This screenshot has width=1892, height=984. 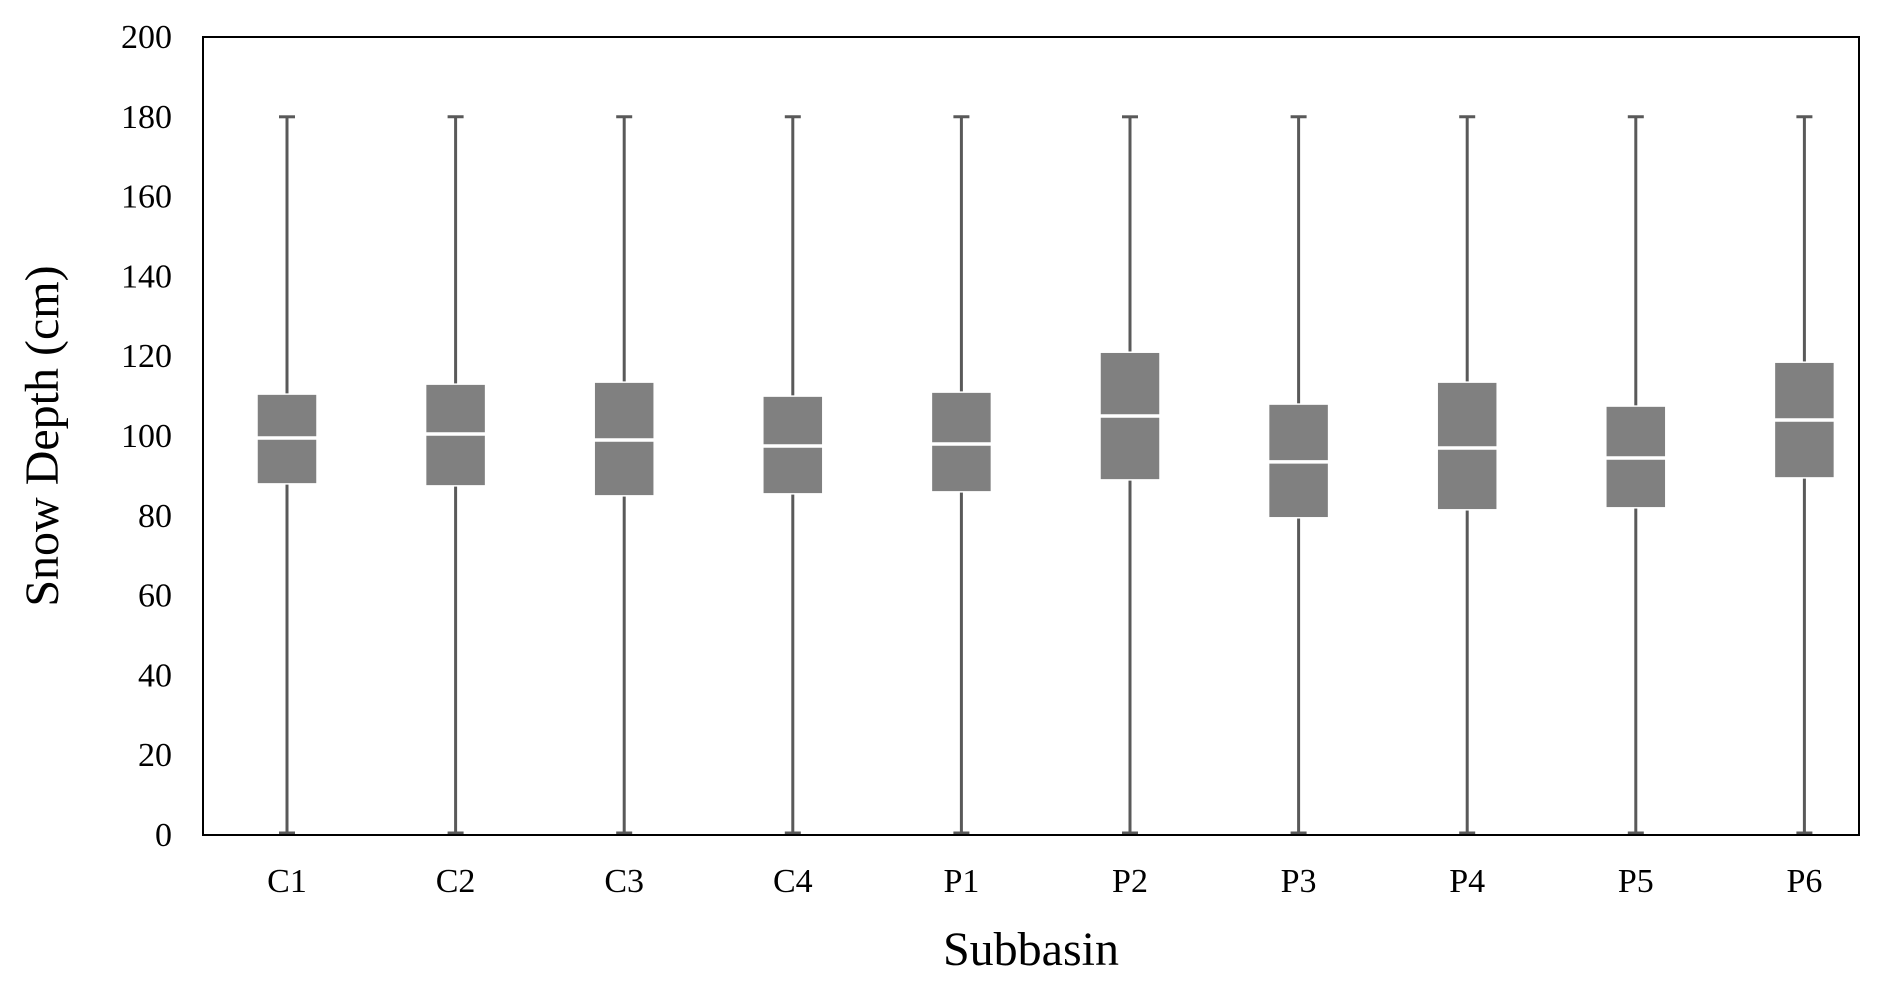 What do you see at coordinates (624, 475) in the screenshot?
I see `box-C3` at bounding box center [624, 475].